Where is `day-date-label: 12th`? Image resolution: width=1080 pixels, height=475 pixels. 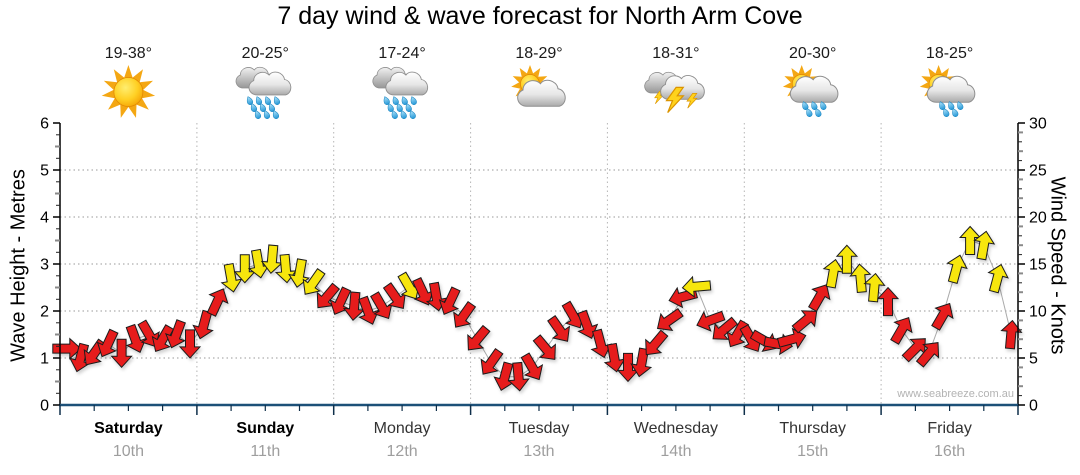 day-date-label: 12th is located at coordinates (402, 451).